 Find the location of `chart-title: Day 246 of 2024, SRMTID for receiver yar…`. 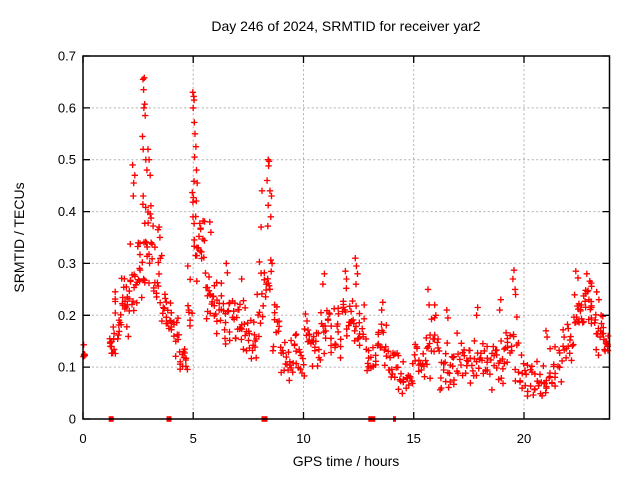

chart-title: Day 246 of 2024, SRMTID for receiver yar… is located at coordinates (345, 26).